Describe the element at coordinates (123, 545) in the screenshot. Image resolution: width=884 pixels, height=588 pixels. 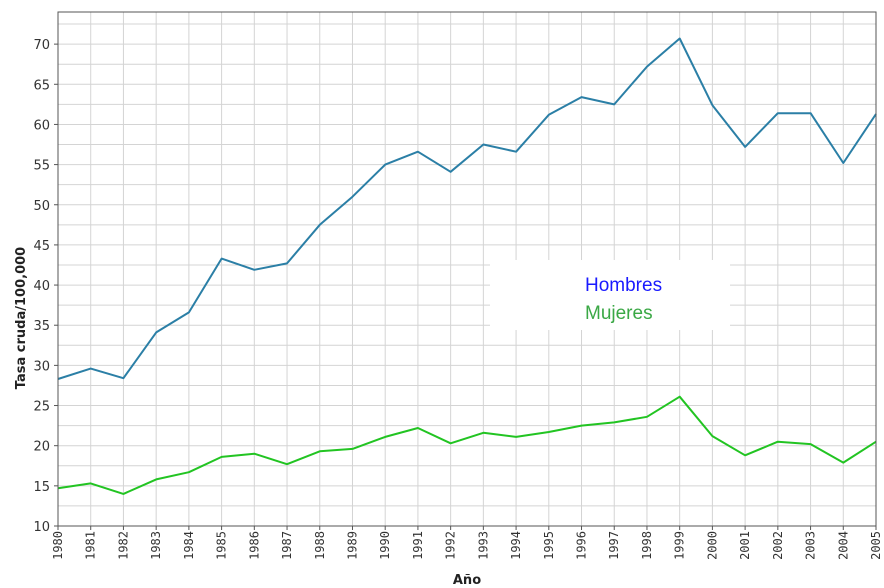
I see `x-tick-label: 1982` at that location.